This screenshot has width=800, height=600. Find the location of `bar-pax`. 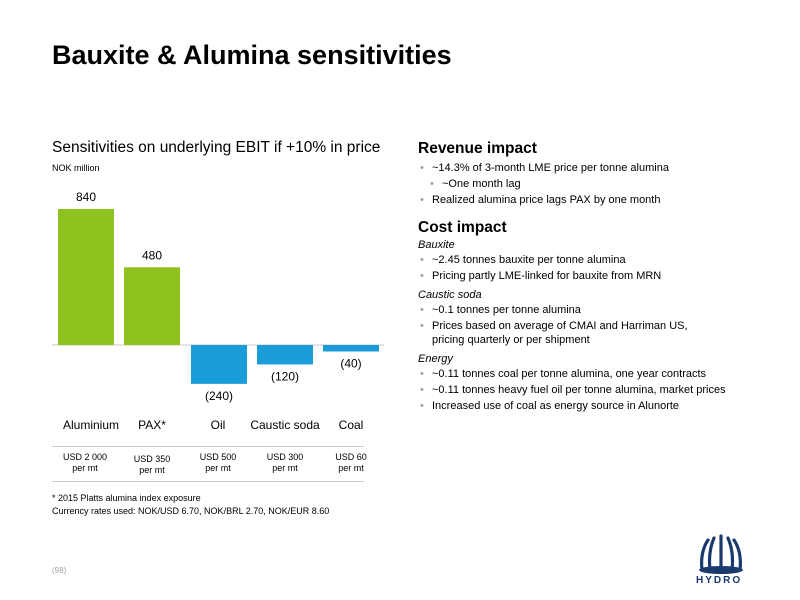

bar-pax is located at coordinates (152, 306).